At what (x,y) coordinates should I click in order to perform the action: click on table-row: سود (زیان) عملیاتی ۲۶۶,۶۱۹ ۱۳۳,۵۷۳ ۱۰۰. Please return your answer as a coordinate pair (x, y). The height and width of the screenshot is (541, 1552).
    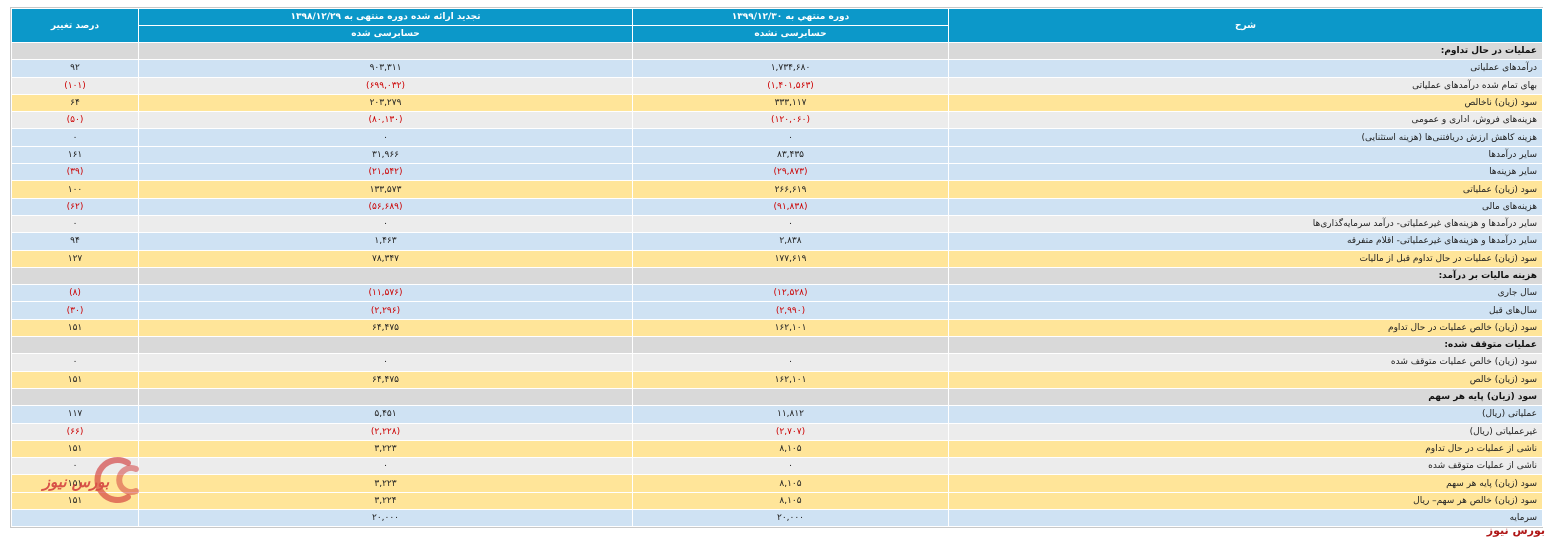
    Looking at the image, I should click on (777, 189).